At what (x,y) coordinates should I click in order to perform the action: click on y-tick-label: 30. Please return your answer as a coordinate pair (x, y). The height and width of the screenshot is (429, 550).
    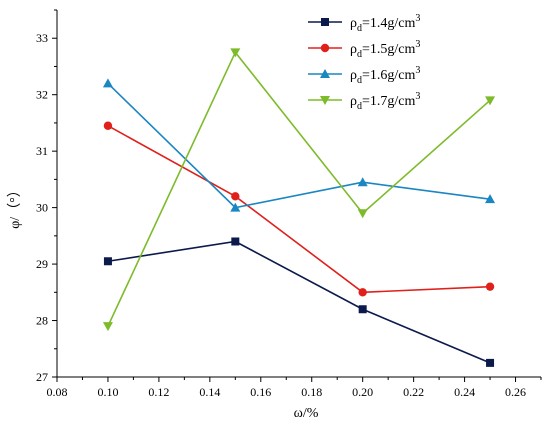
    Looking at the image, I should click on (42, 208).